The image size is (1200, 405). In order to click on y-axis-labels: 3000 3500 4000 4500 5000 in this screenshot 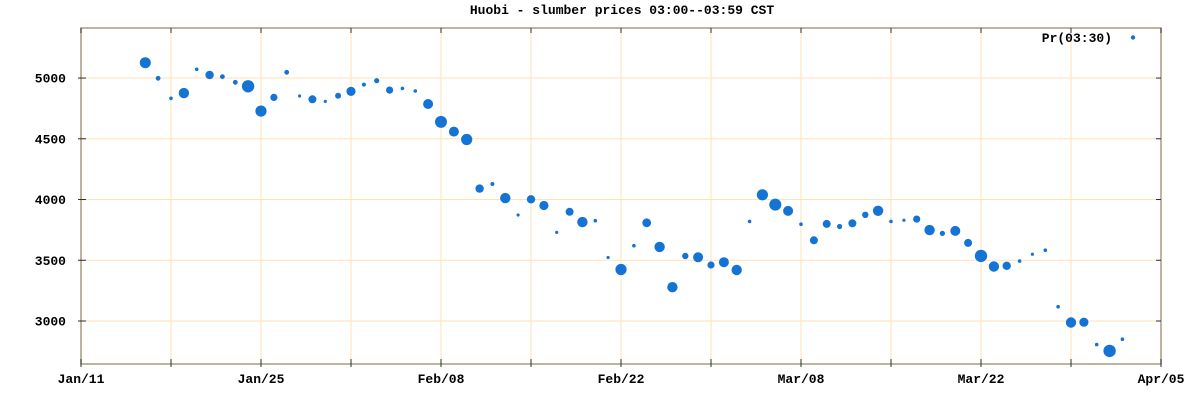, I will do `click(50, 201)`.